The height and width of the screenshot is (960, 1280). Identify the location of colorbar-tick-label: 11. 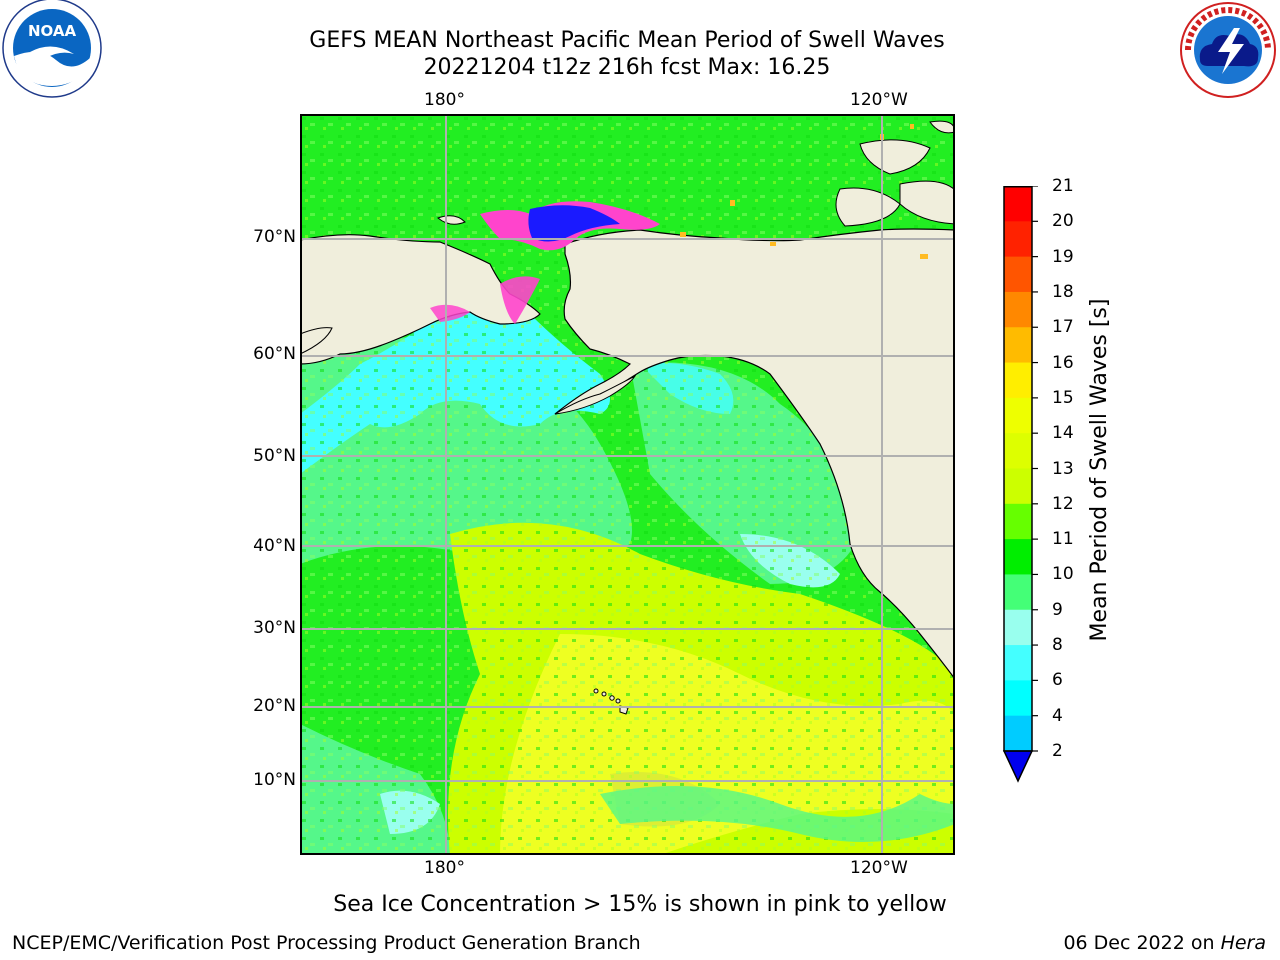
(1063, 539).